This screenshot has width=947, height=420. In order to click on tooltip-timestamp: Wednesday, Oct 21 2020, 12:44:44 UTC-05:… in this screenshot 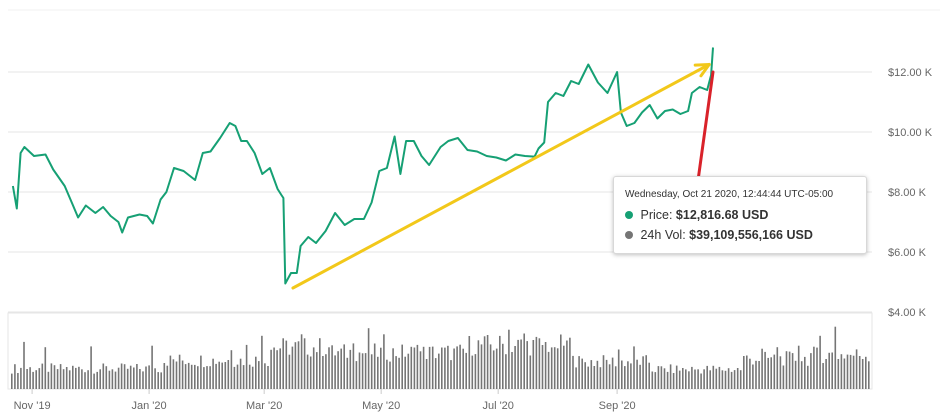, I will do `click(729, 194)`.